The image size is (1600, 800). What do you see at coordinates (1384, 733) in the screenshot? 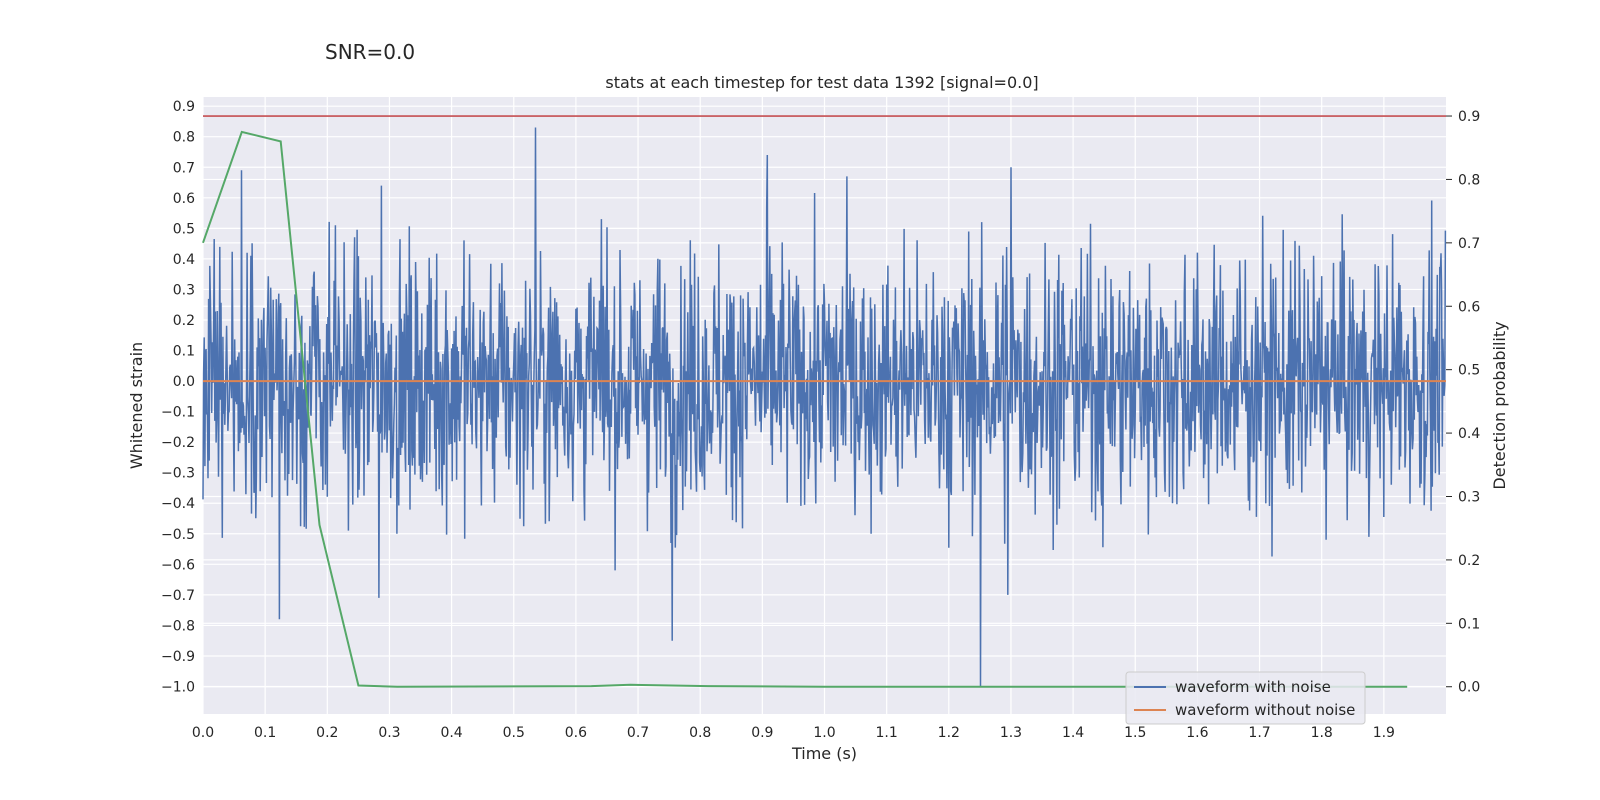
I see `x-tick-label: 1.9` at bounding box center [1384, 733].